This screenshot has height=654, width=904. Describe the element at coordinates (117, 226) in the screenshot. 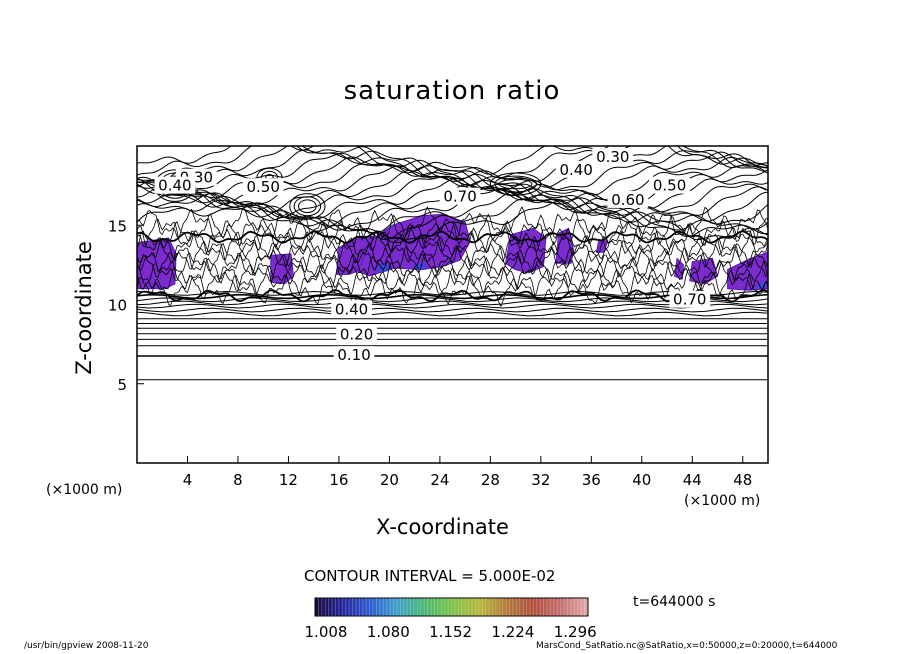

I see `y-tick-label: 15` at that location.